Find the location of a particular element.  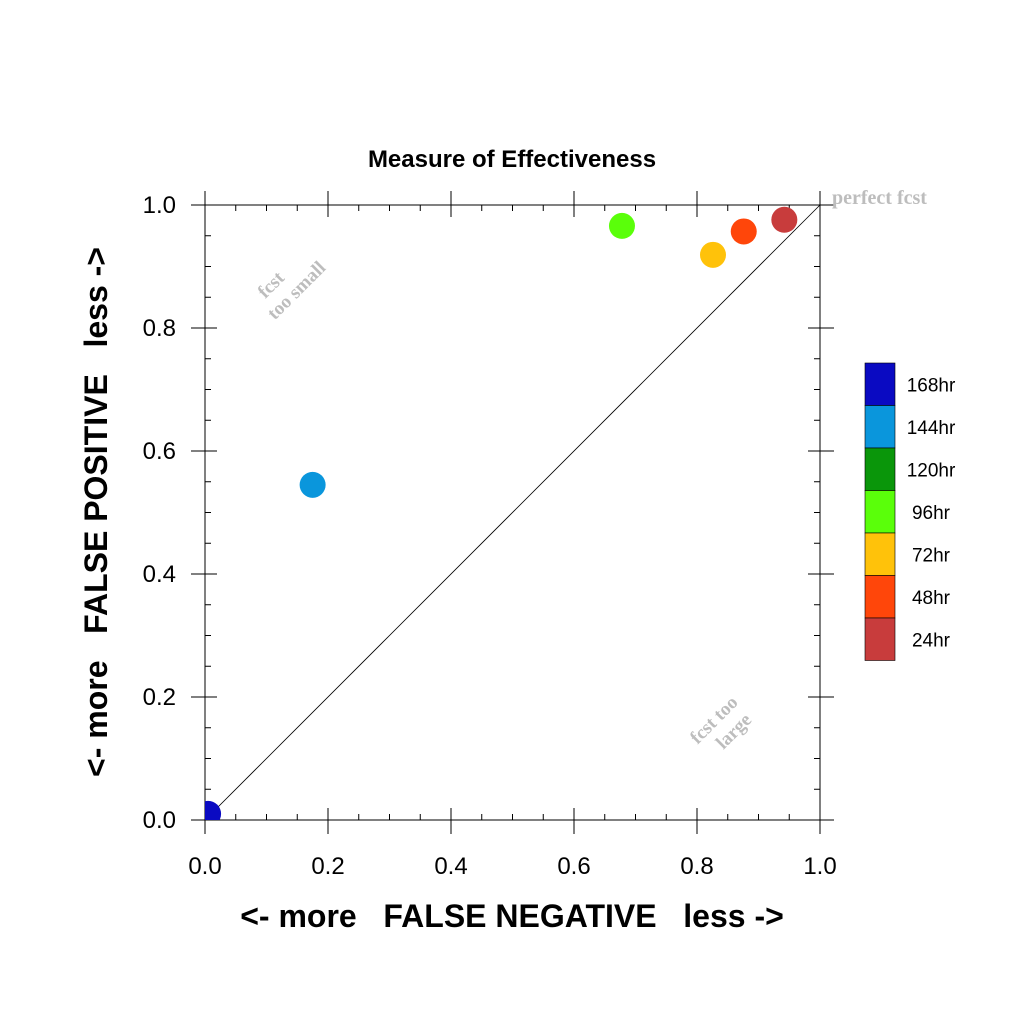

annotation-perfect-fcst: perfect fcst is located at coordinates (879, 198).